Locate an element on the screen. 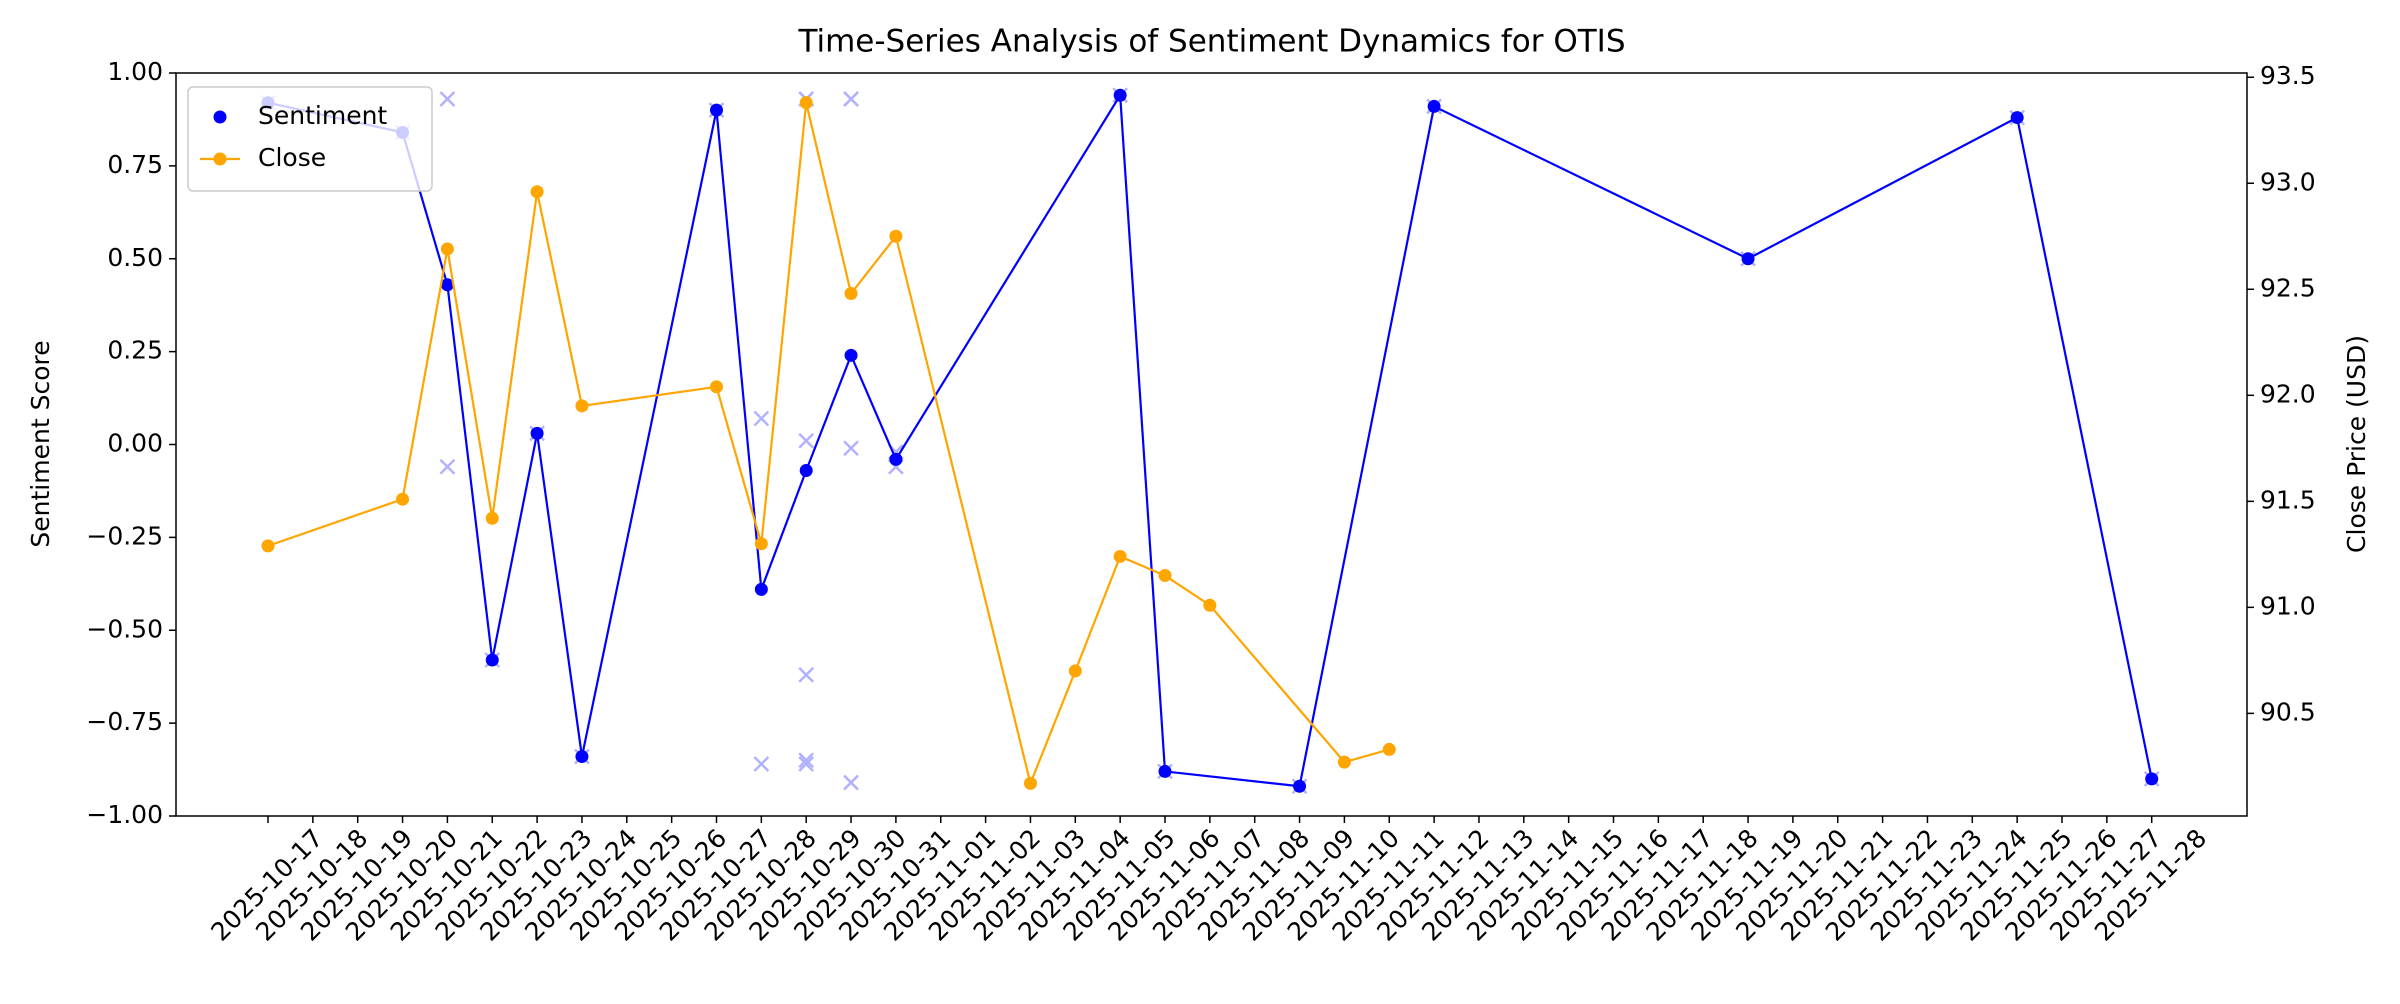 The width and height of the screenshot is (2400, 1004). y2-tick-label: 90.5 is located at coordinates (2288, 711).